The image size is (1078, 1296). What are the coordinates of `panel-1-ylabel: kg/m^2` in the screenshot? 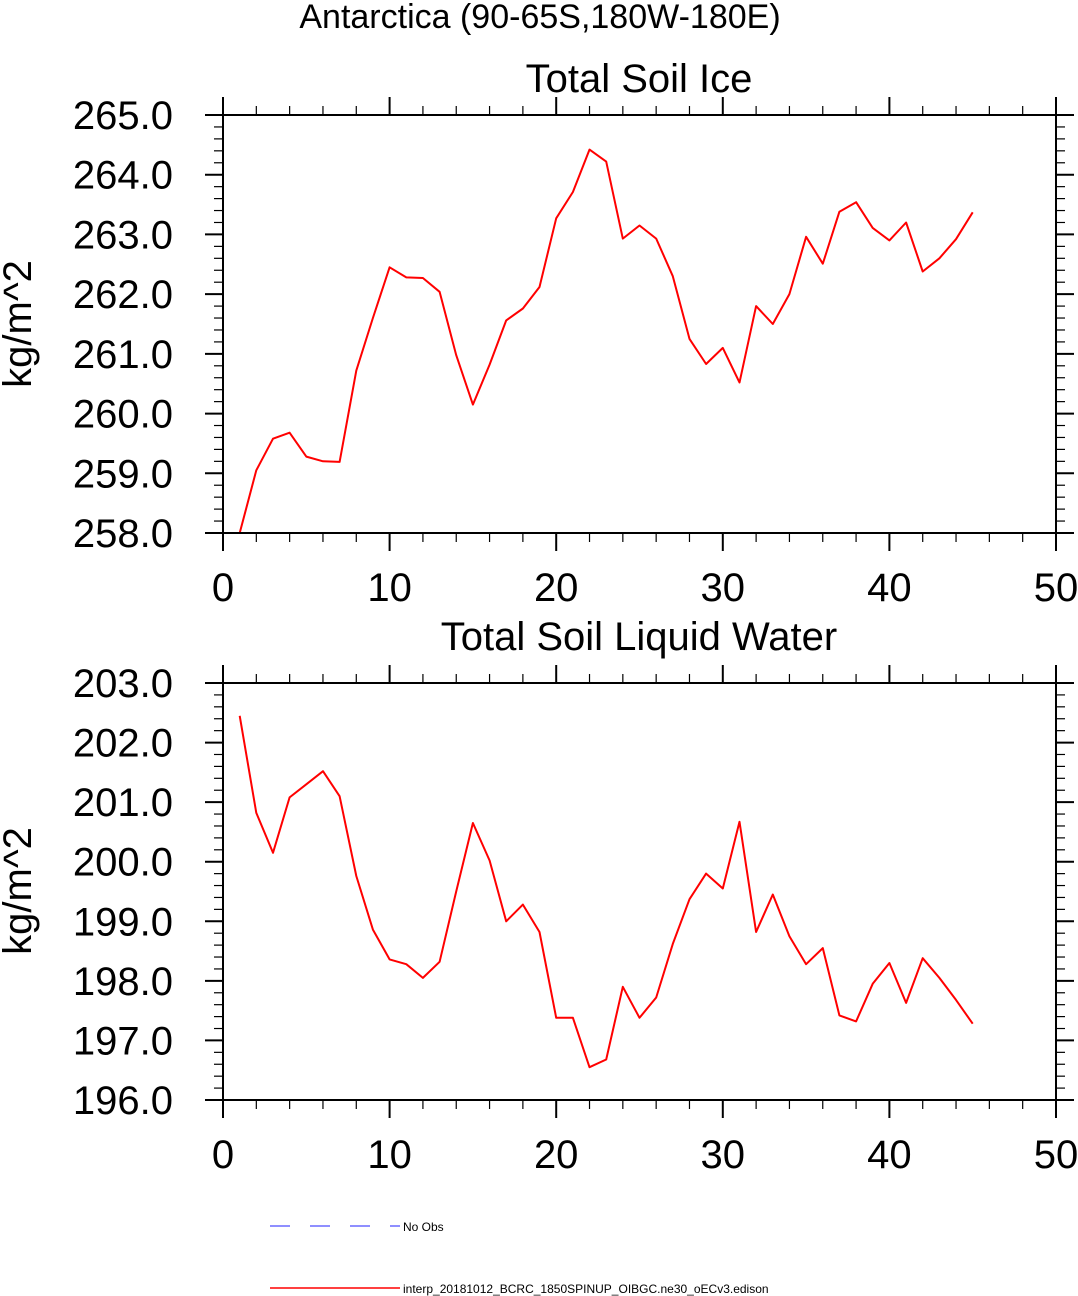 It's located at (20, 324).